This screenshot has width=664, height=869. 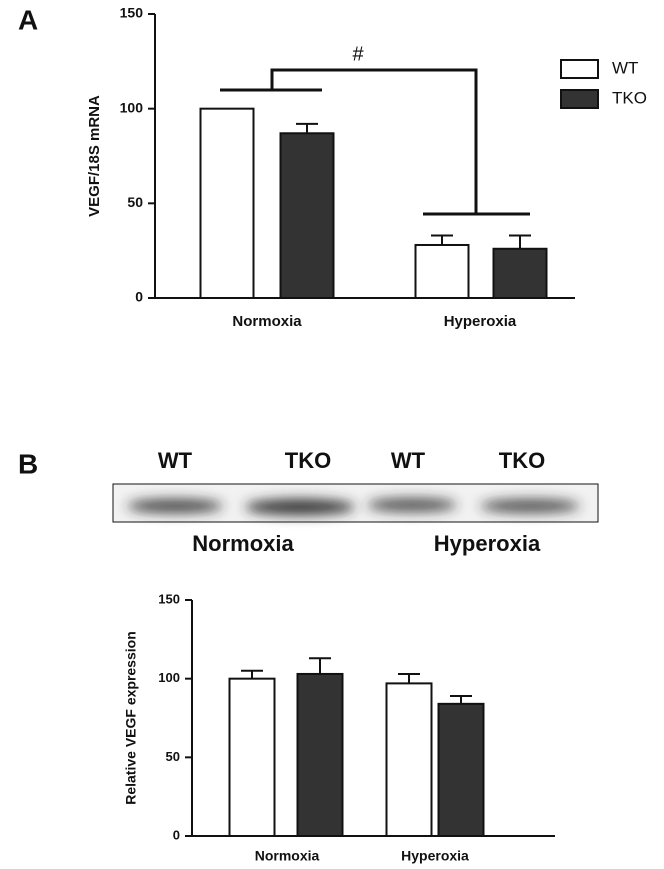 I want to click on blot-group-label: Normoxia, so click(x=243, y=543).